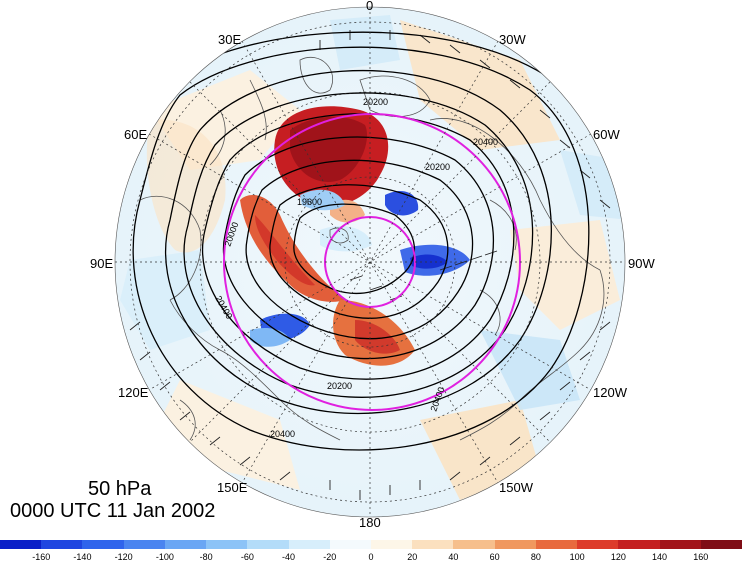  I want to click on colorbar-tick-label: 20, so click(412, 557).